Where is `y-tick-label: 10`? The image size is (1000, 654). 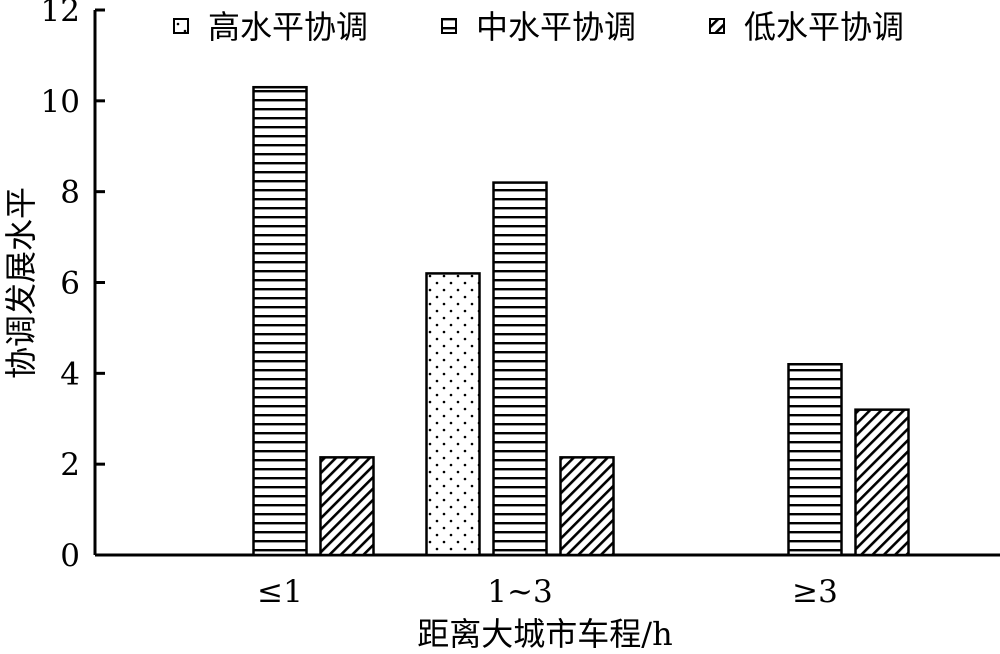 y-tick-label: 10 is located at coordinates (60, 102).